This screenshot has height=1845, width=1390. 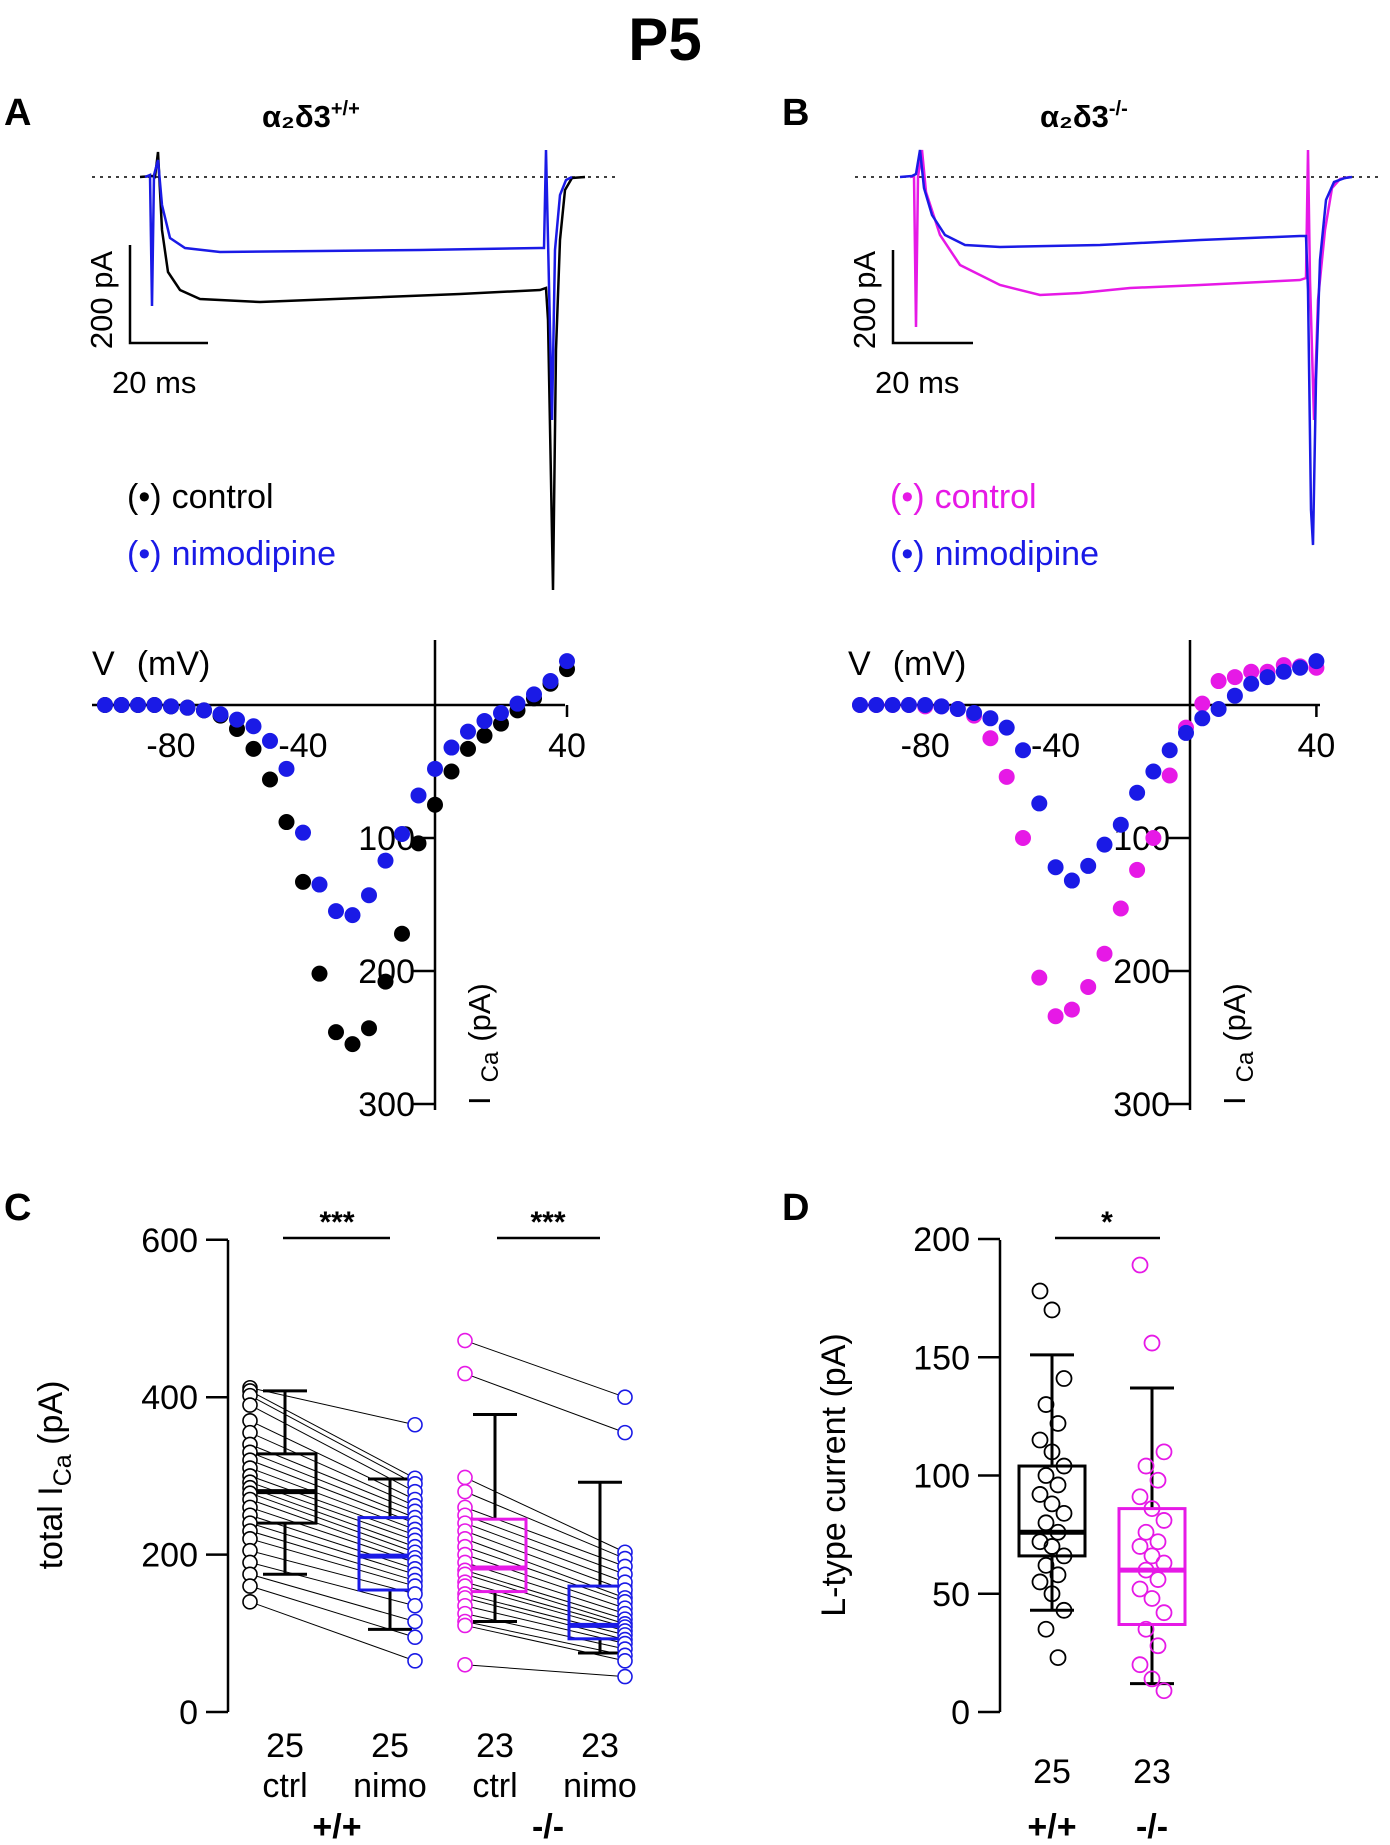 What do you see at coordinates (925, 746) in the screenshot?
I see `iv-x-tick-label: -80` at bounding box center [925, 746].